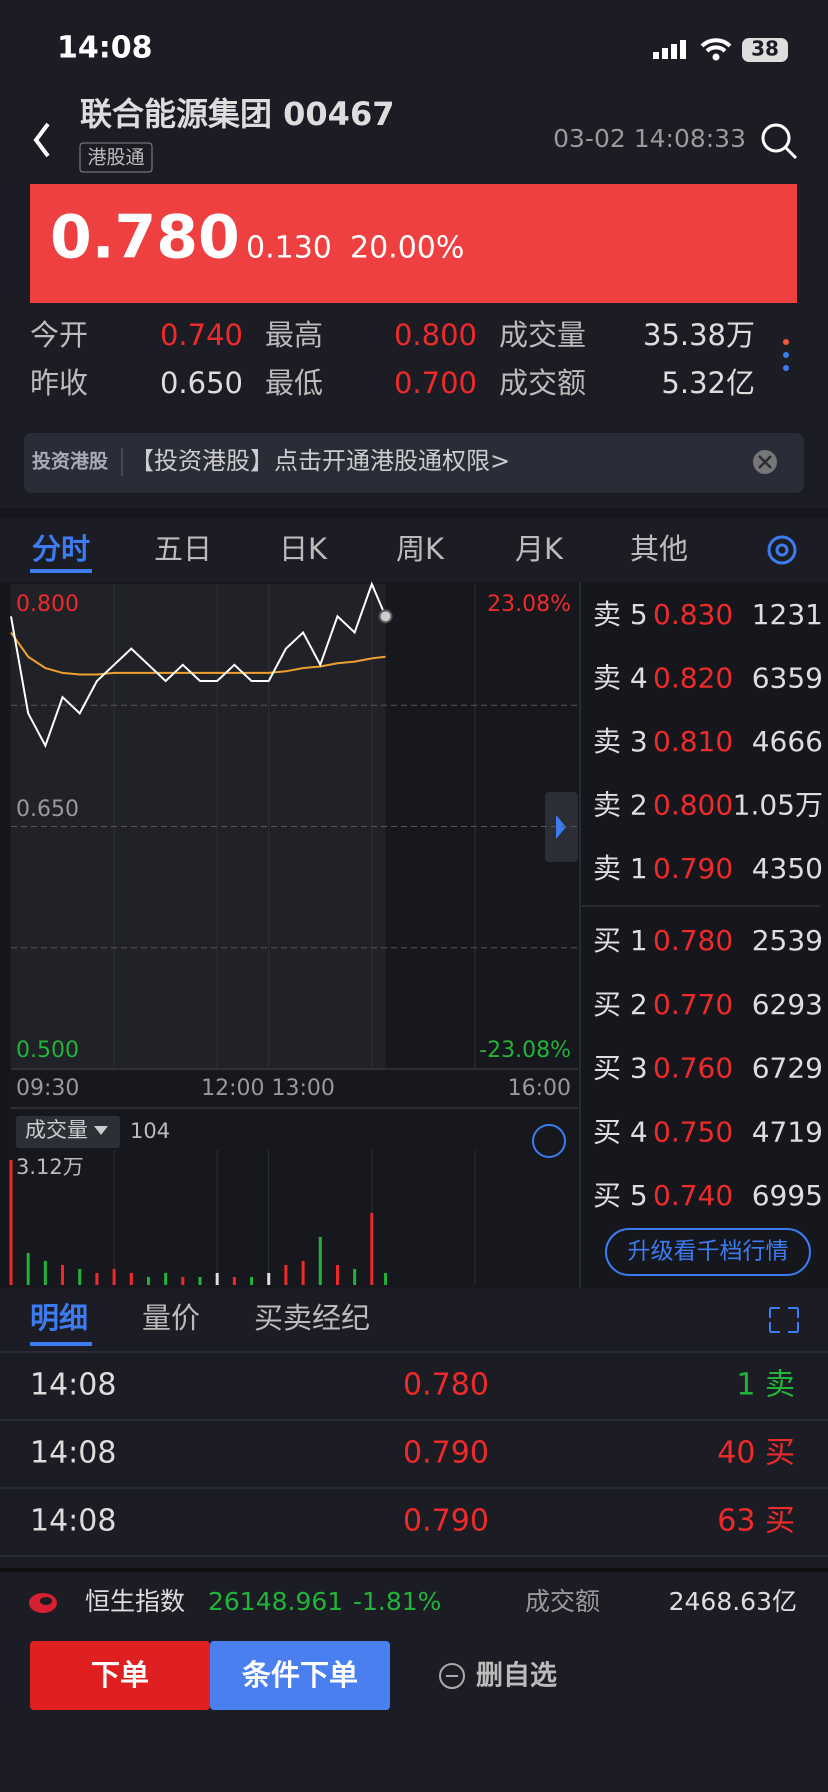  I want to click on x-label: 16:00, so click(539, 1088).